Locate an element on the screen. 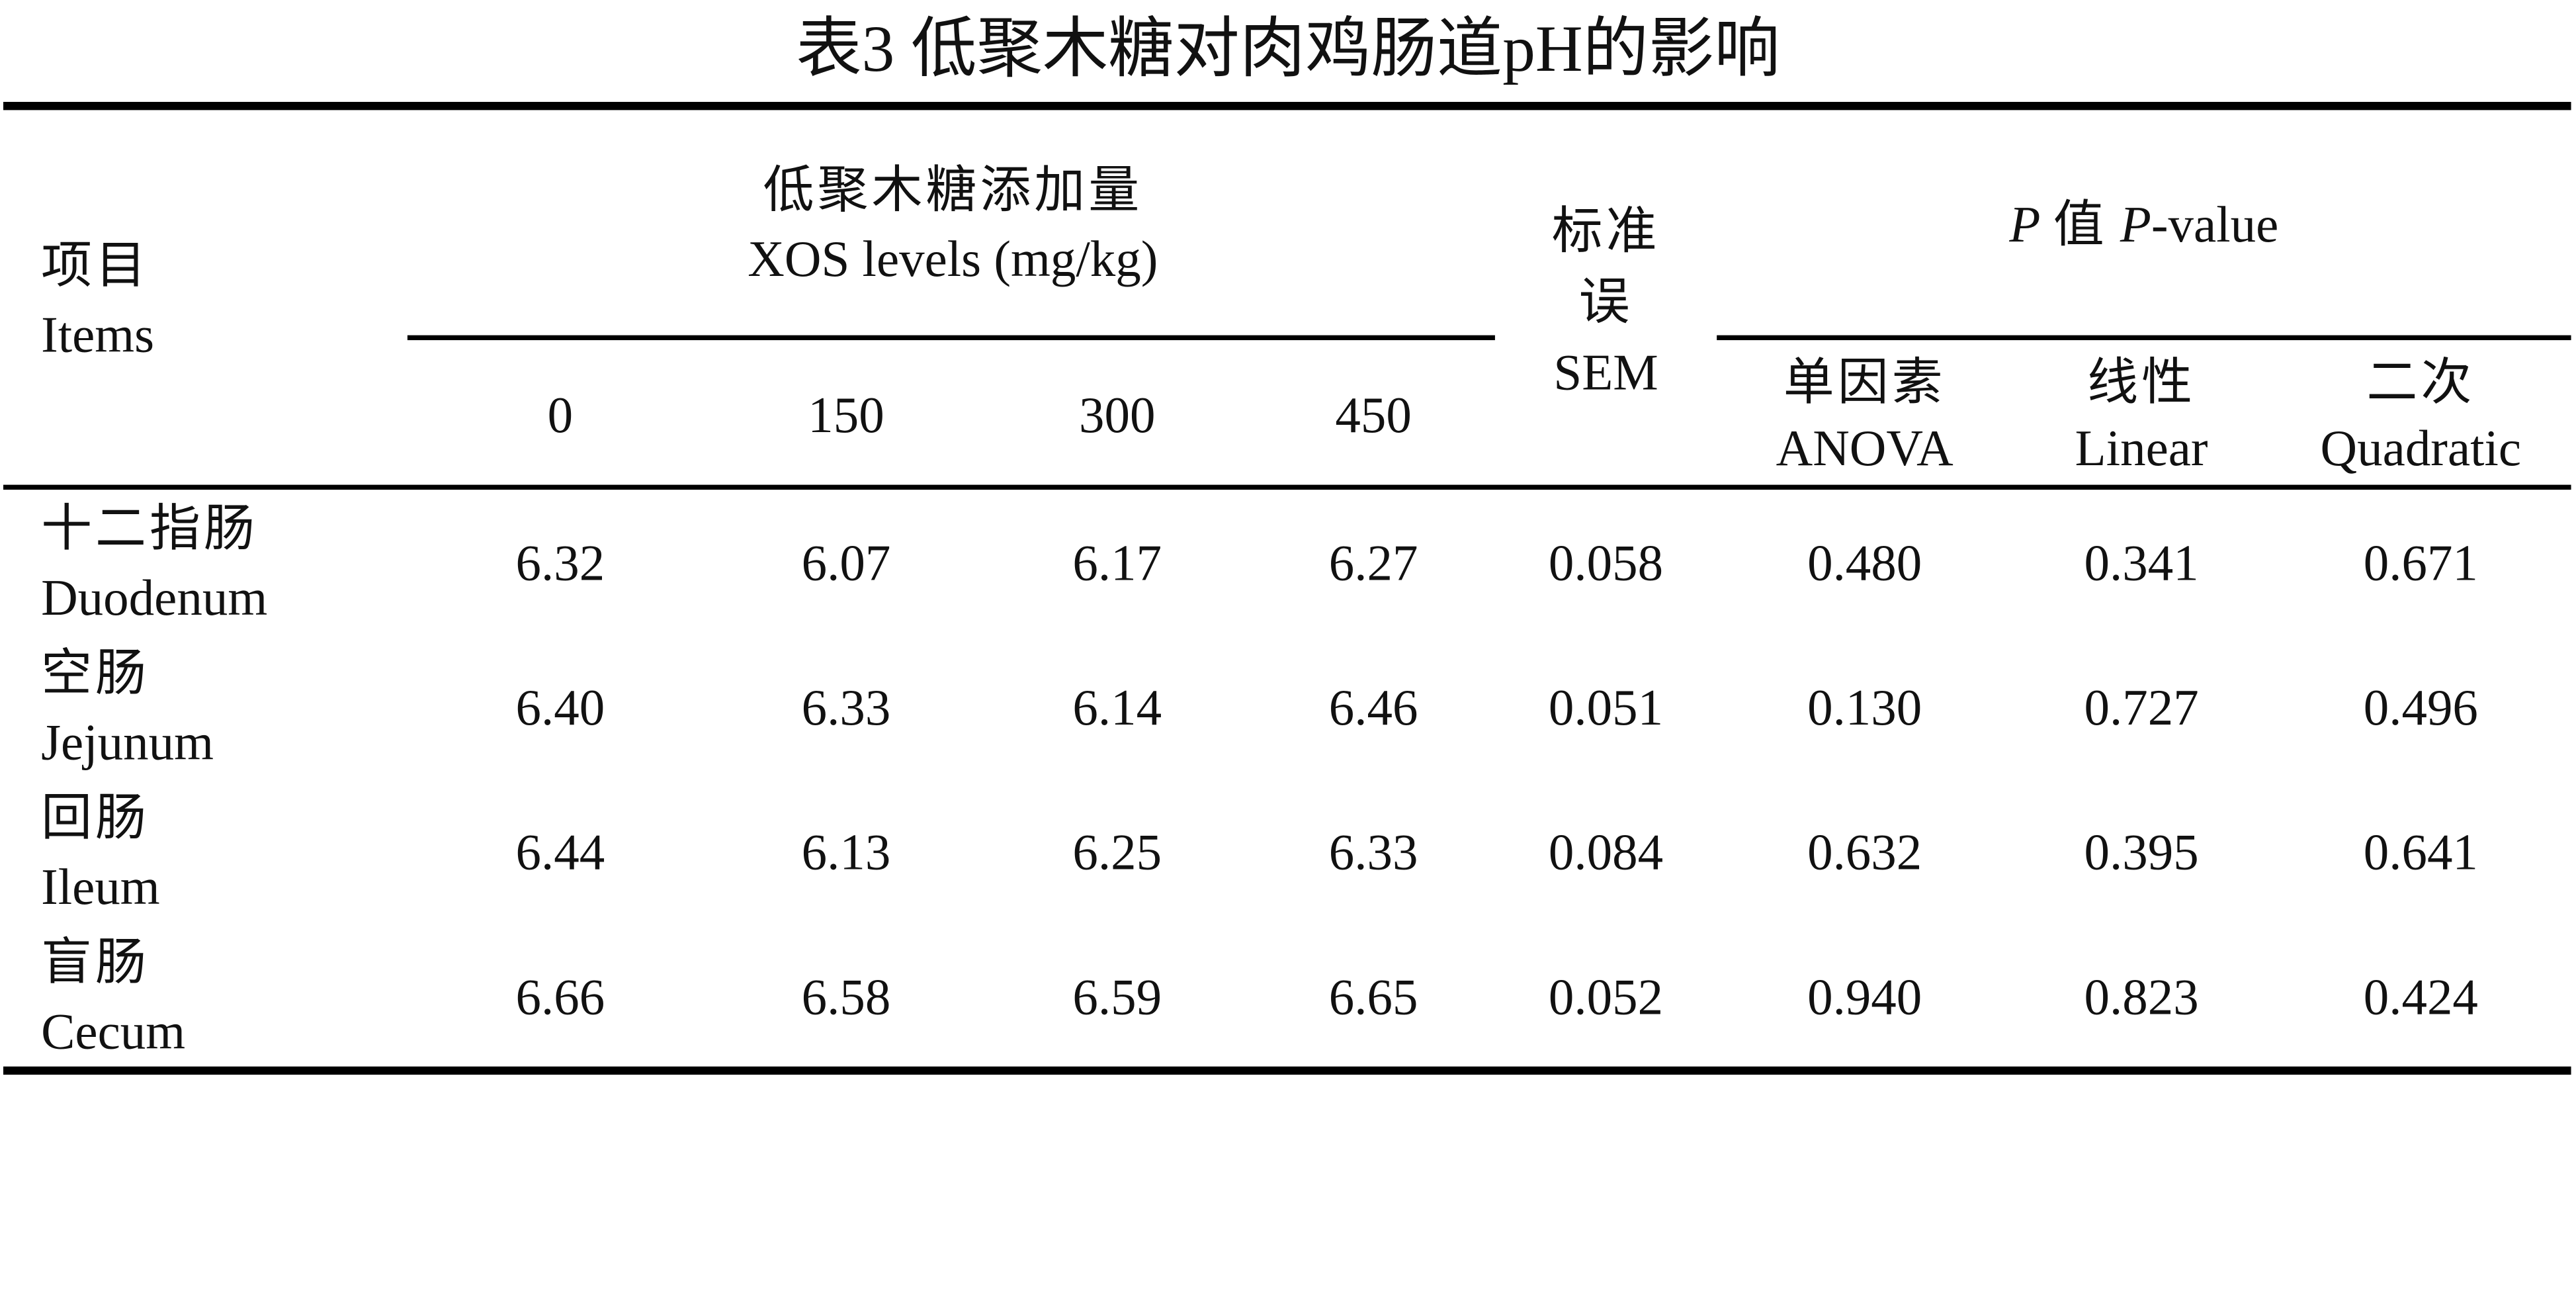  header-level-300: 300 is located at coordinates (1117, 414).